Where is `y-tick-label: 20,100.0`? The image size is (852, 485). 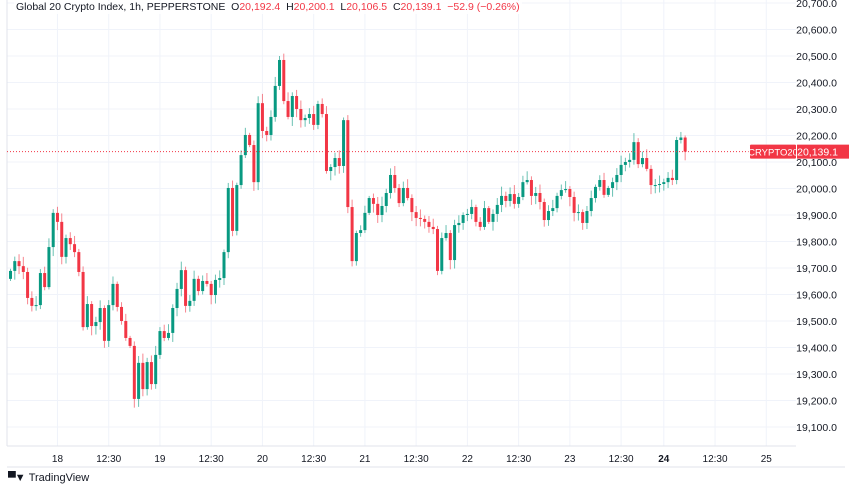 y-tick-label: 20,100.0 is located at coordinates (816, 163).